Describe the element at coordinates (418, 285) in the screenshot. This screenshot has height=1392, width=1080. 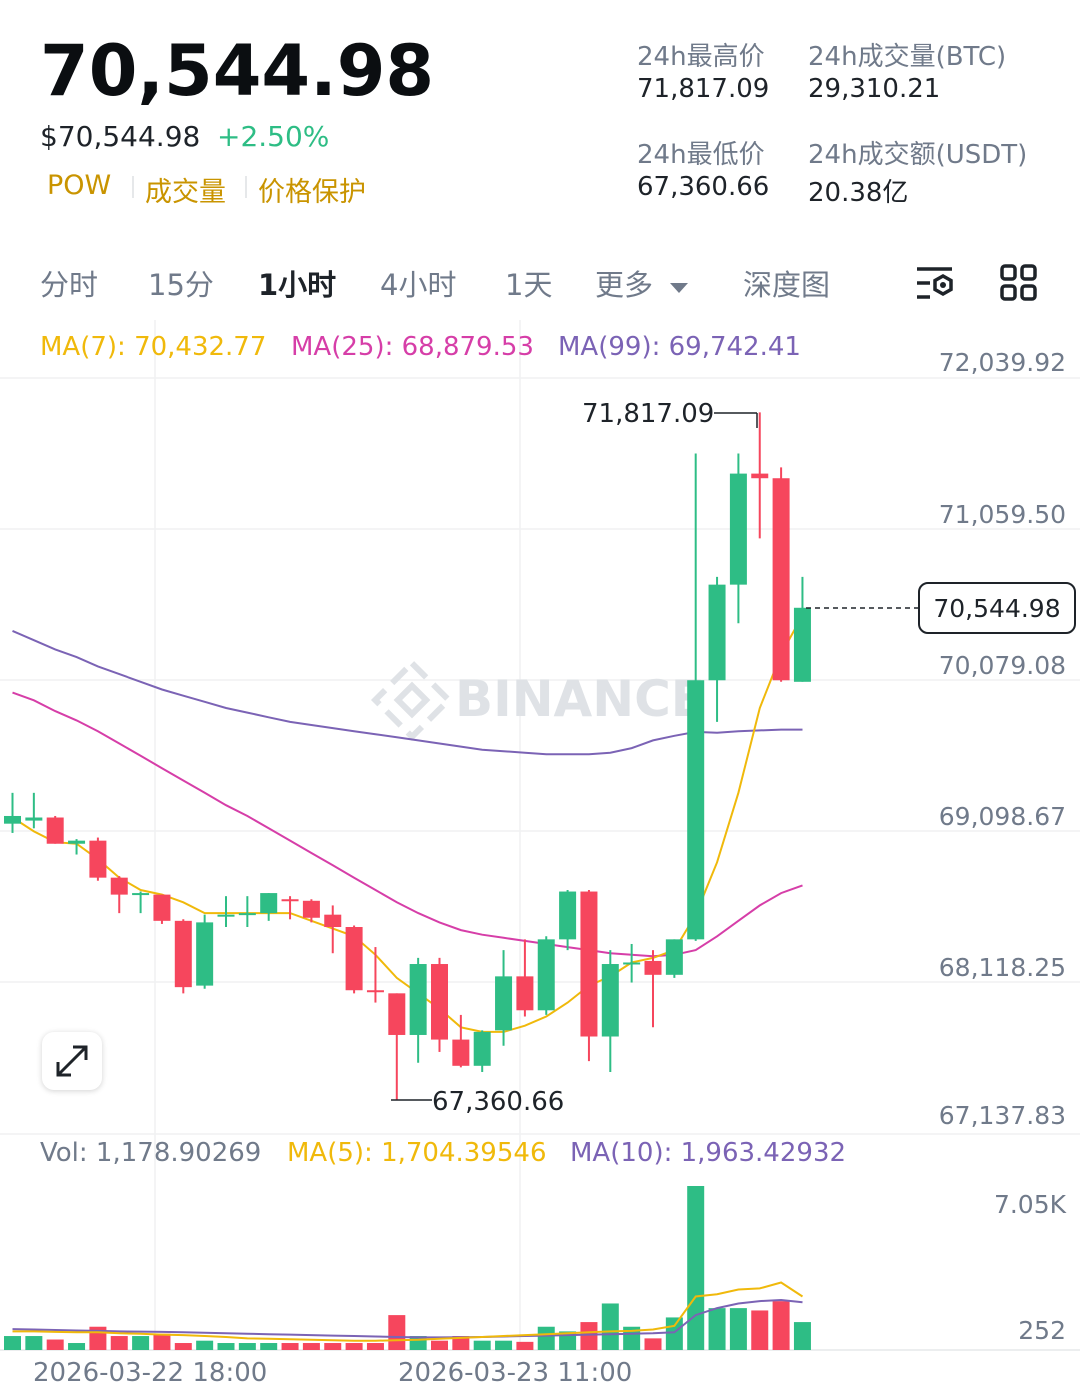
I see `tab-4h: 4小时` at that location.